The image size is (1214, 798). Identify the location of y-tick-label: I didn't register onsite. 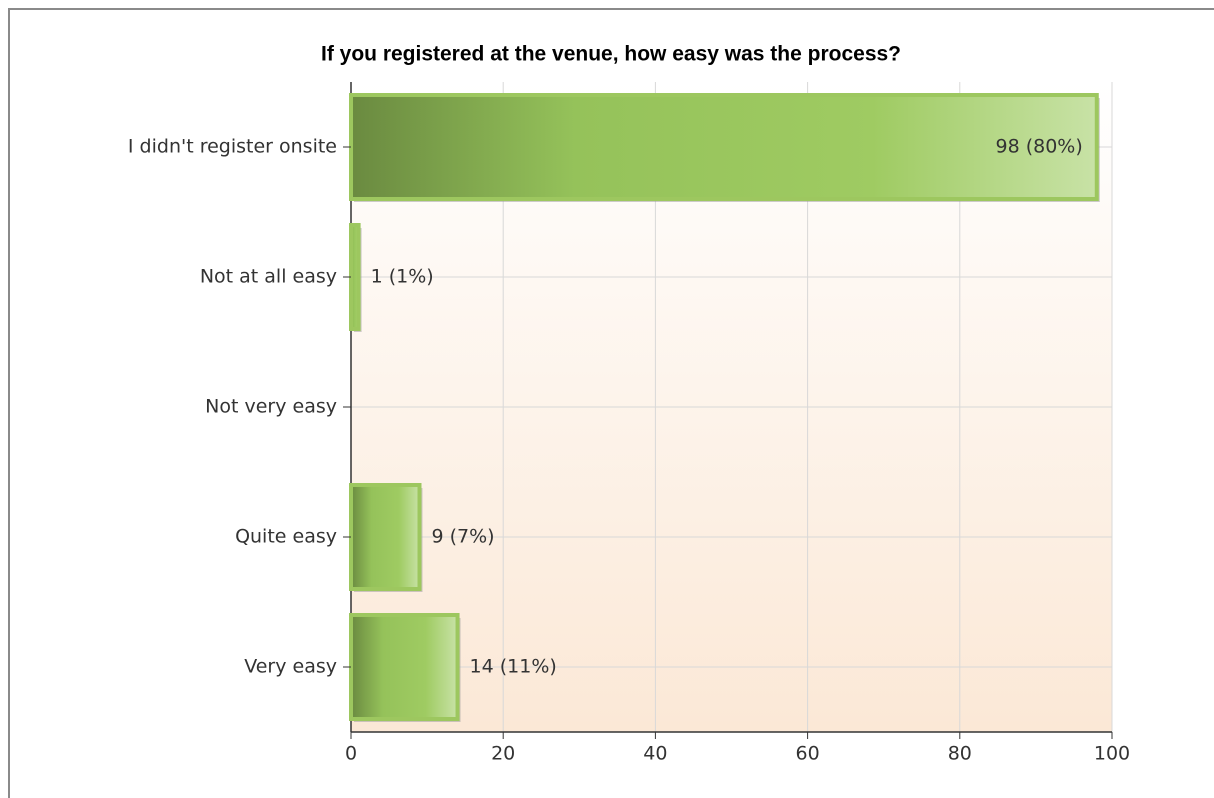
(232, 147).